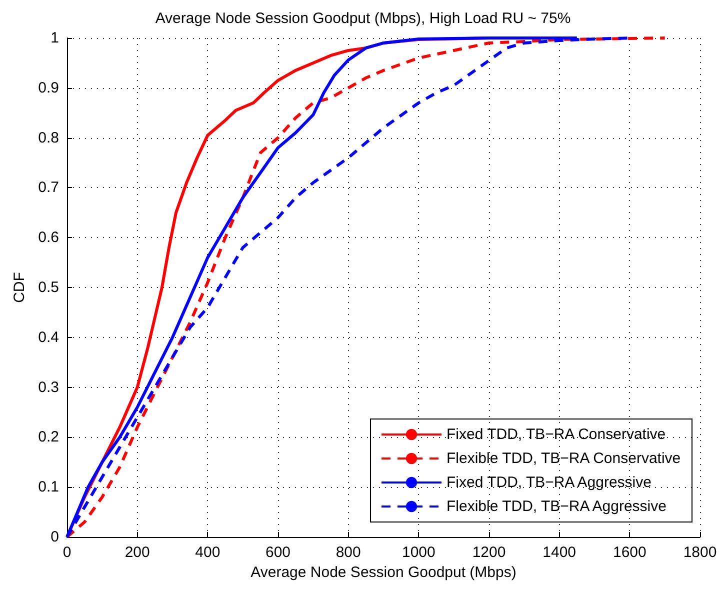  I want to click on y-tick-label: 0, so click(54, 537).